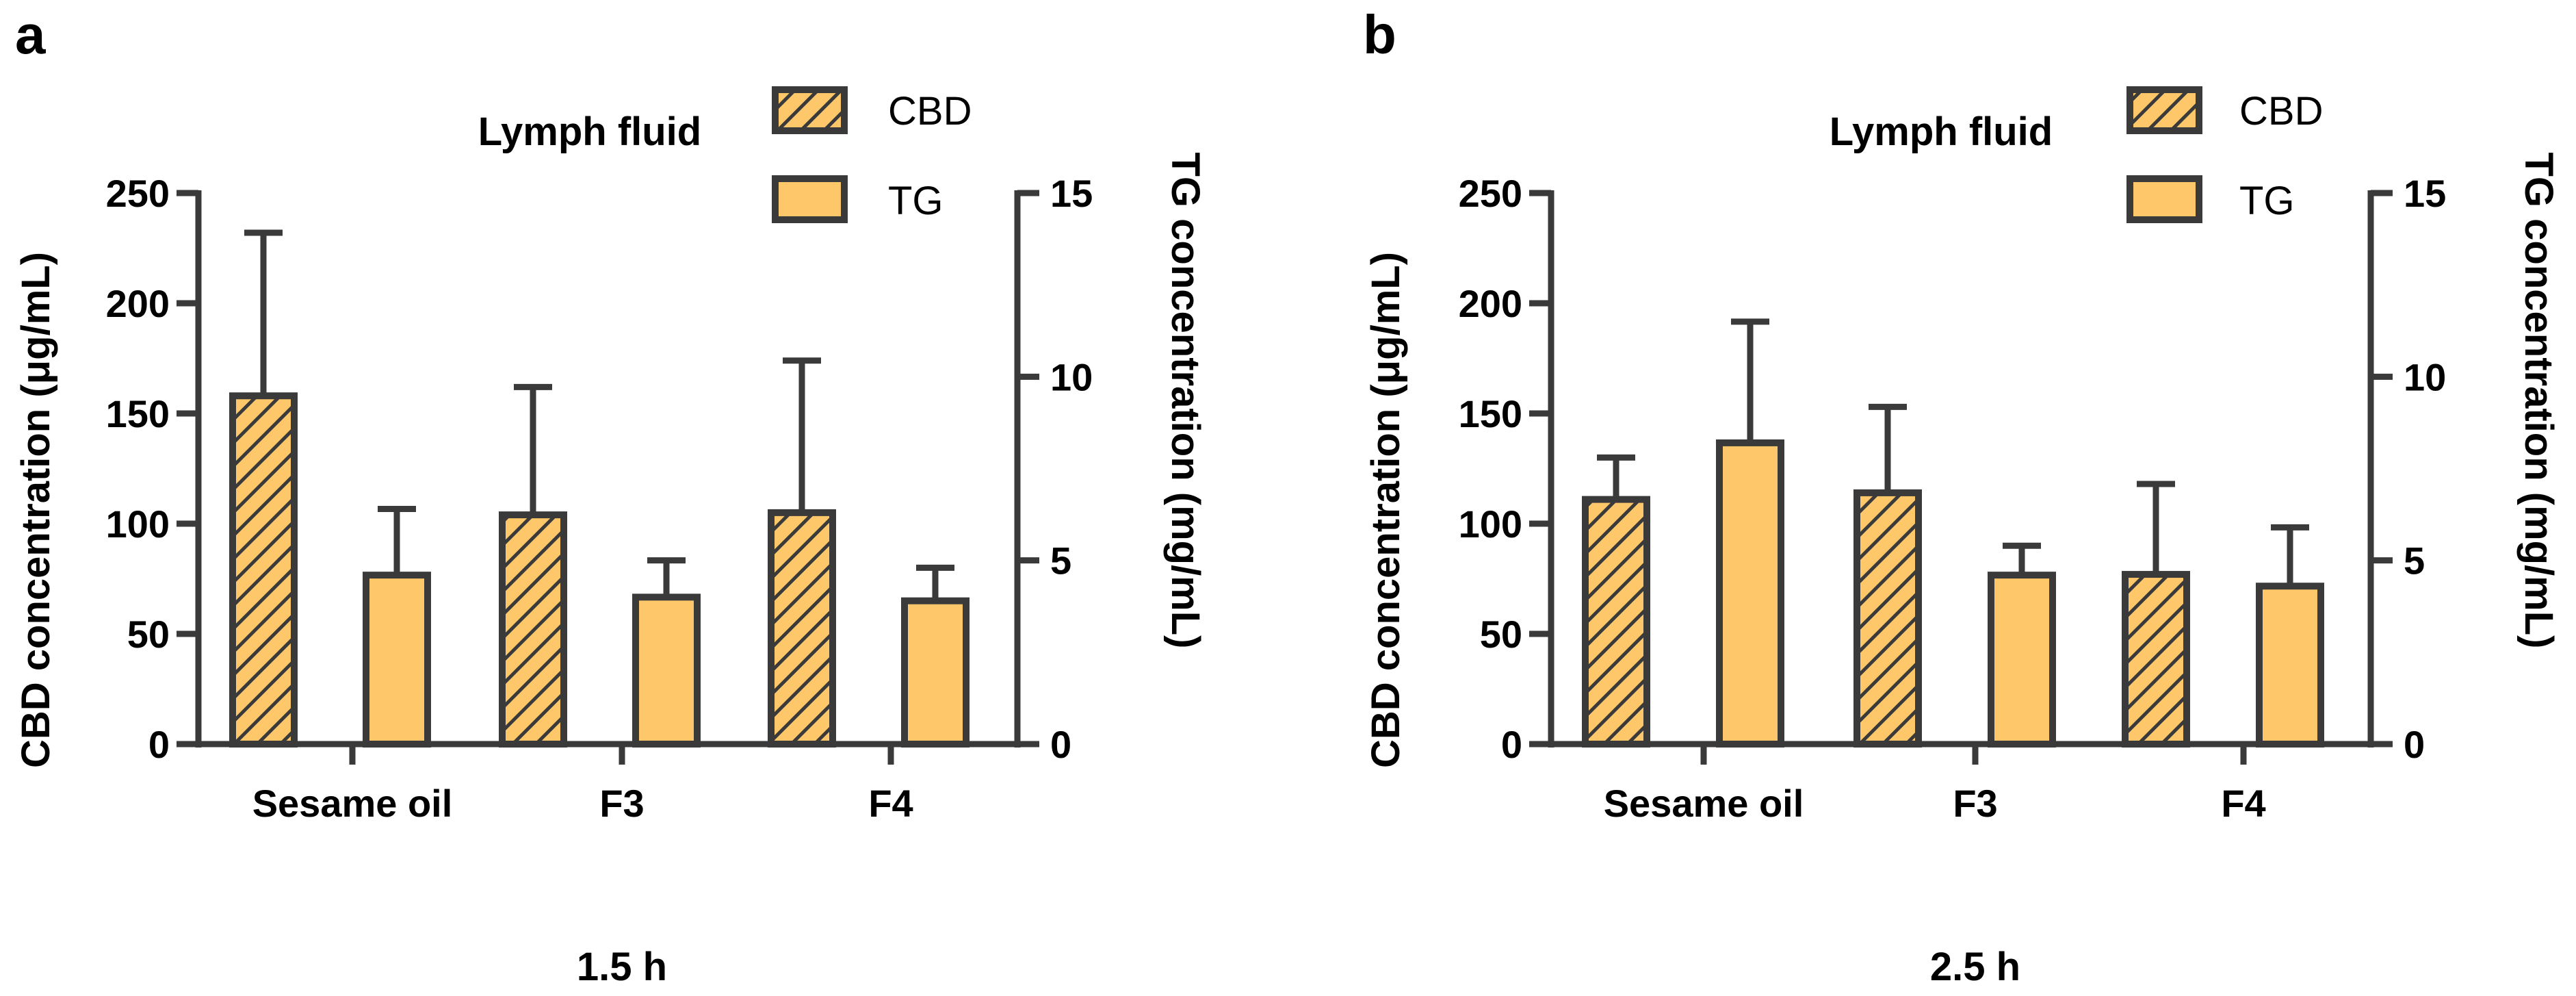 This screenshot has width=2576, height=996. What do you see at coordinates (1379, 34) in the screenshot?
I see `panel-label: b` at bounding box center [1379, 34].